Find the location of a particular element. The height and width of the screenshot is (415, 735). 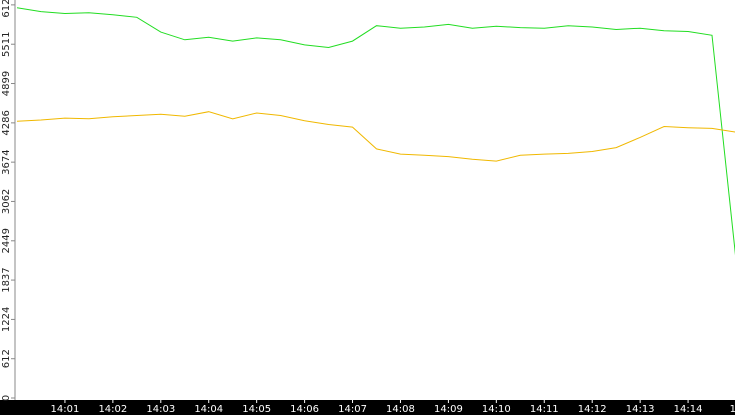

x-axis-band is located at coordinates (367, 407).